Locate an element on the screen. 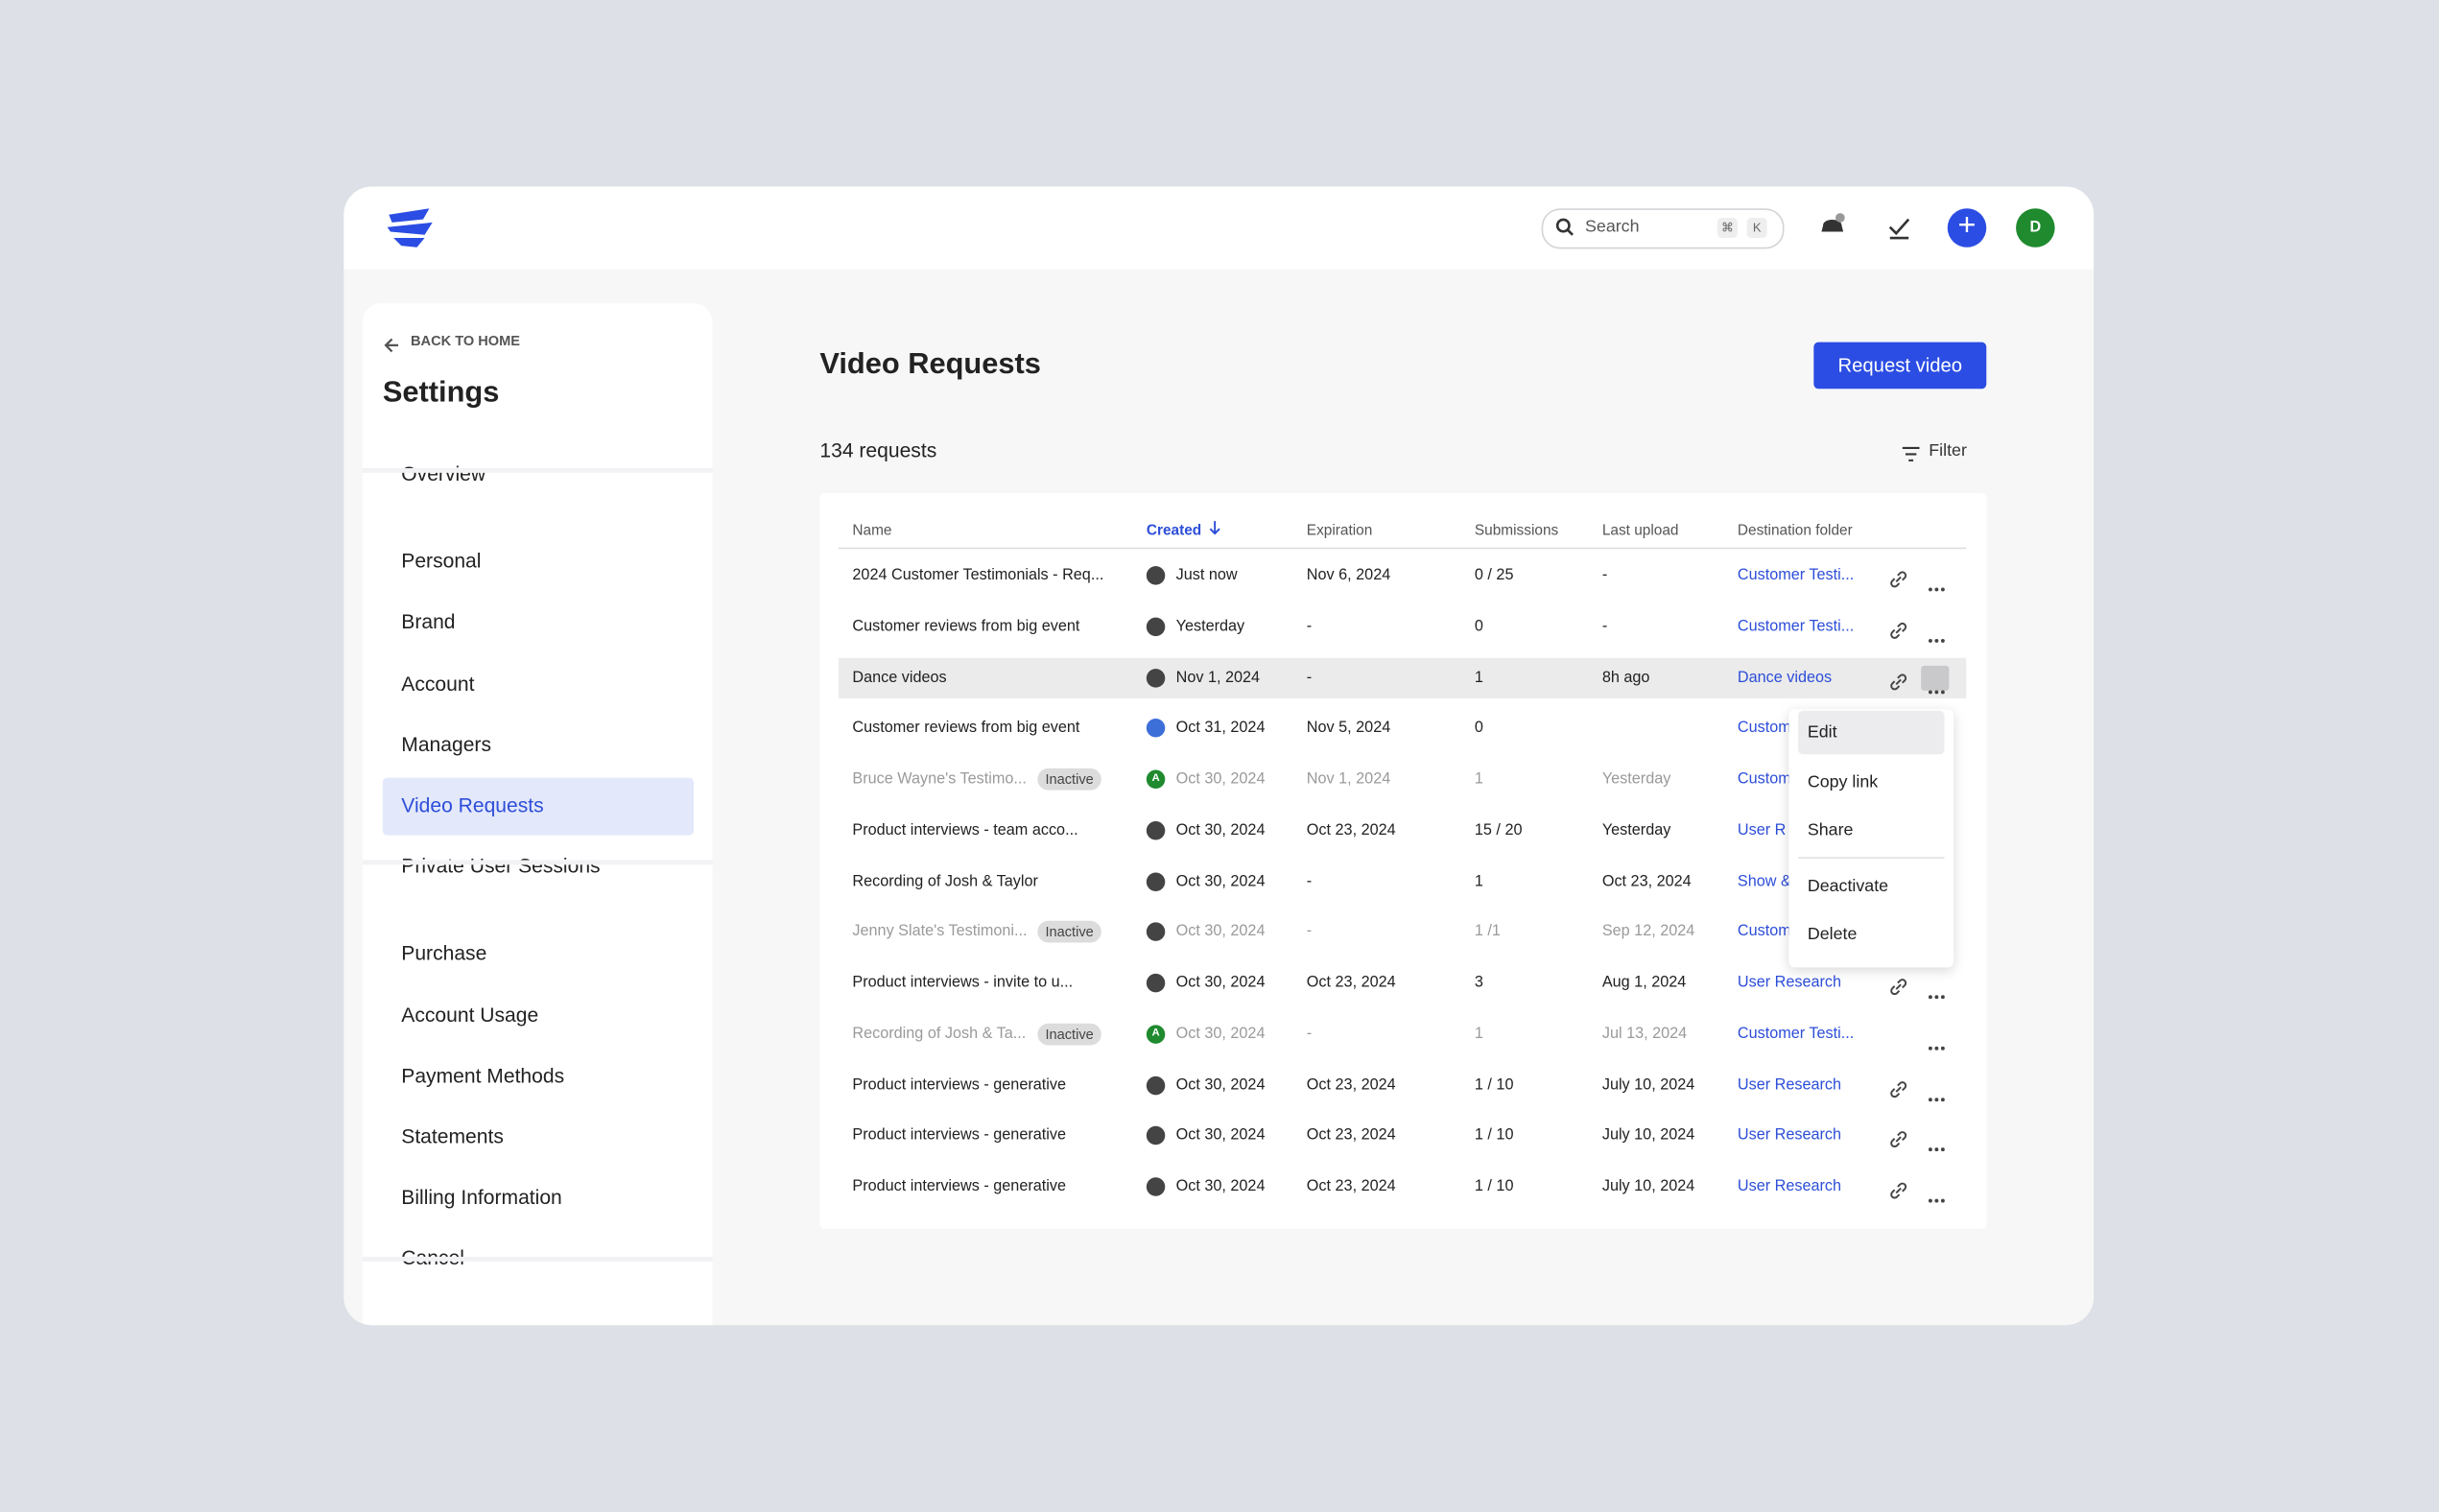 Image resolution: width=2439 pixels, height=1512 pixels. create-button: + is located at coordinates (1967, 228).